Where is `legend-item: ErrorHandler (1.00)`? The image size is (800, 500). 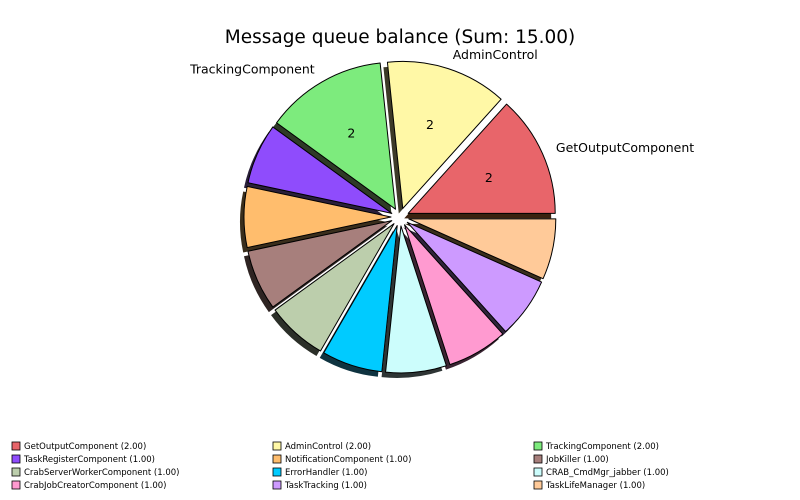 legend-item: ErrorHandler (1.00) is located at coordinates (319, 472).